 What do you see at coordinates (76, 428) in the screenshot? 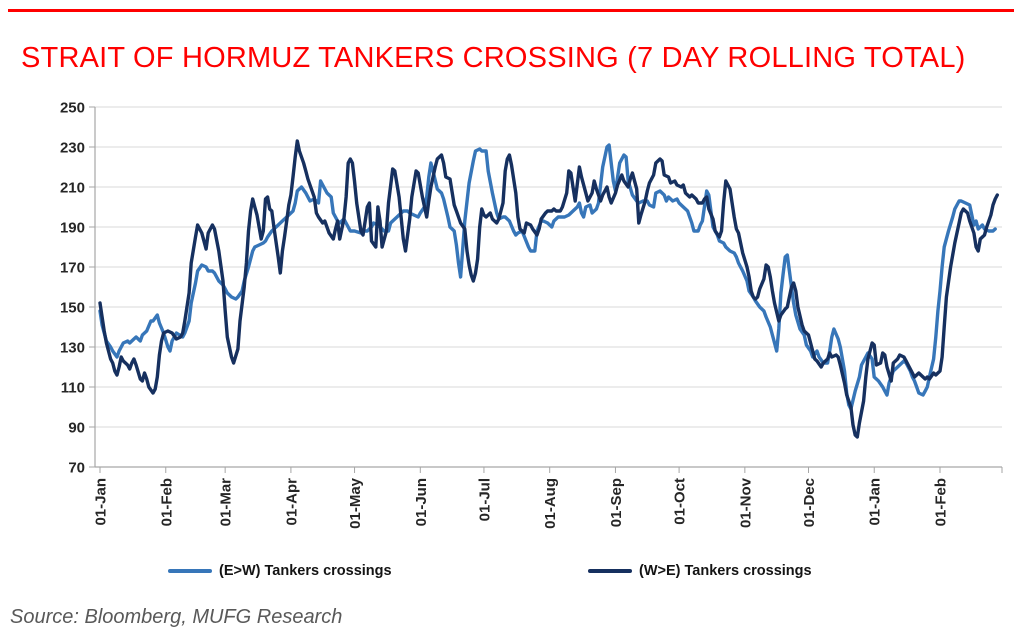
I see `svg-text: 90` at bounding box center [76, 428].